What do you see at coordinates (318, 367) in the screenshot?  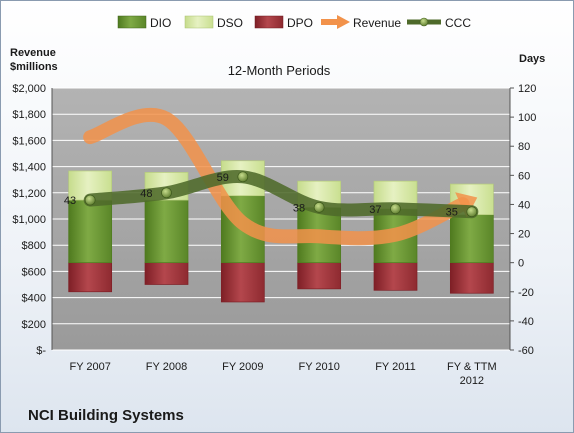 I see `x-tick-label: FY 2010` at bounding box center [318, 367].